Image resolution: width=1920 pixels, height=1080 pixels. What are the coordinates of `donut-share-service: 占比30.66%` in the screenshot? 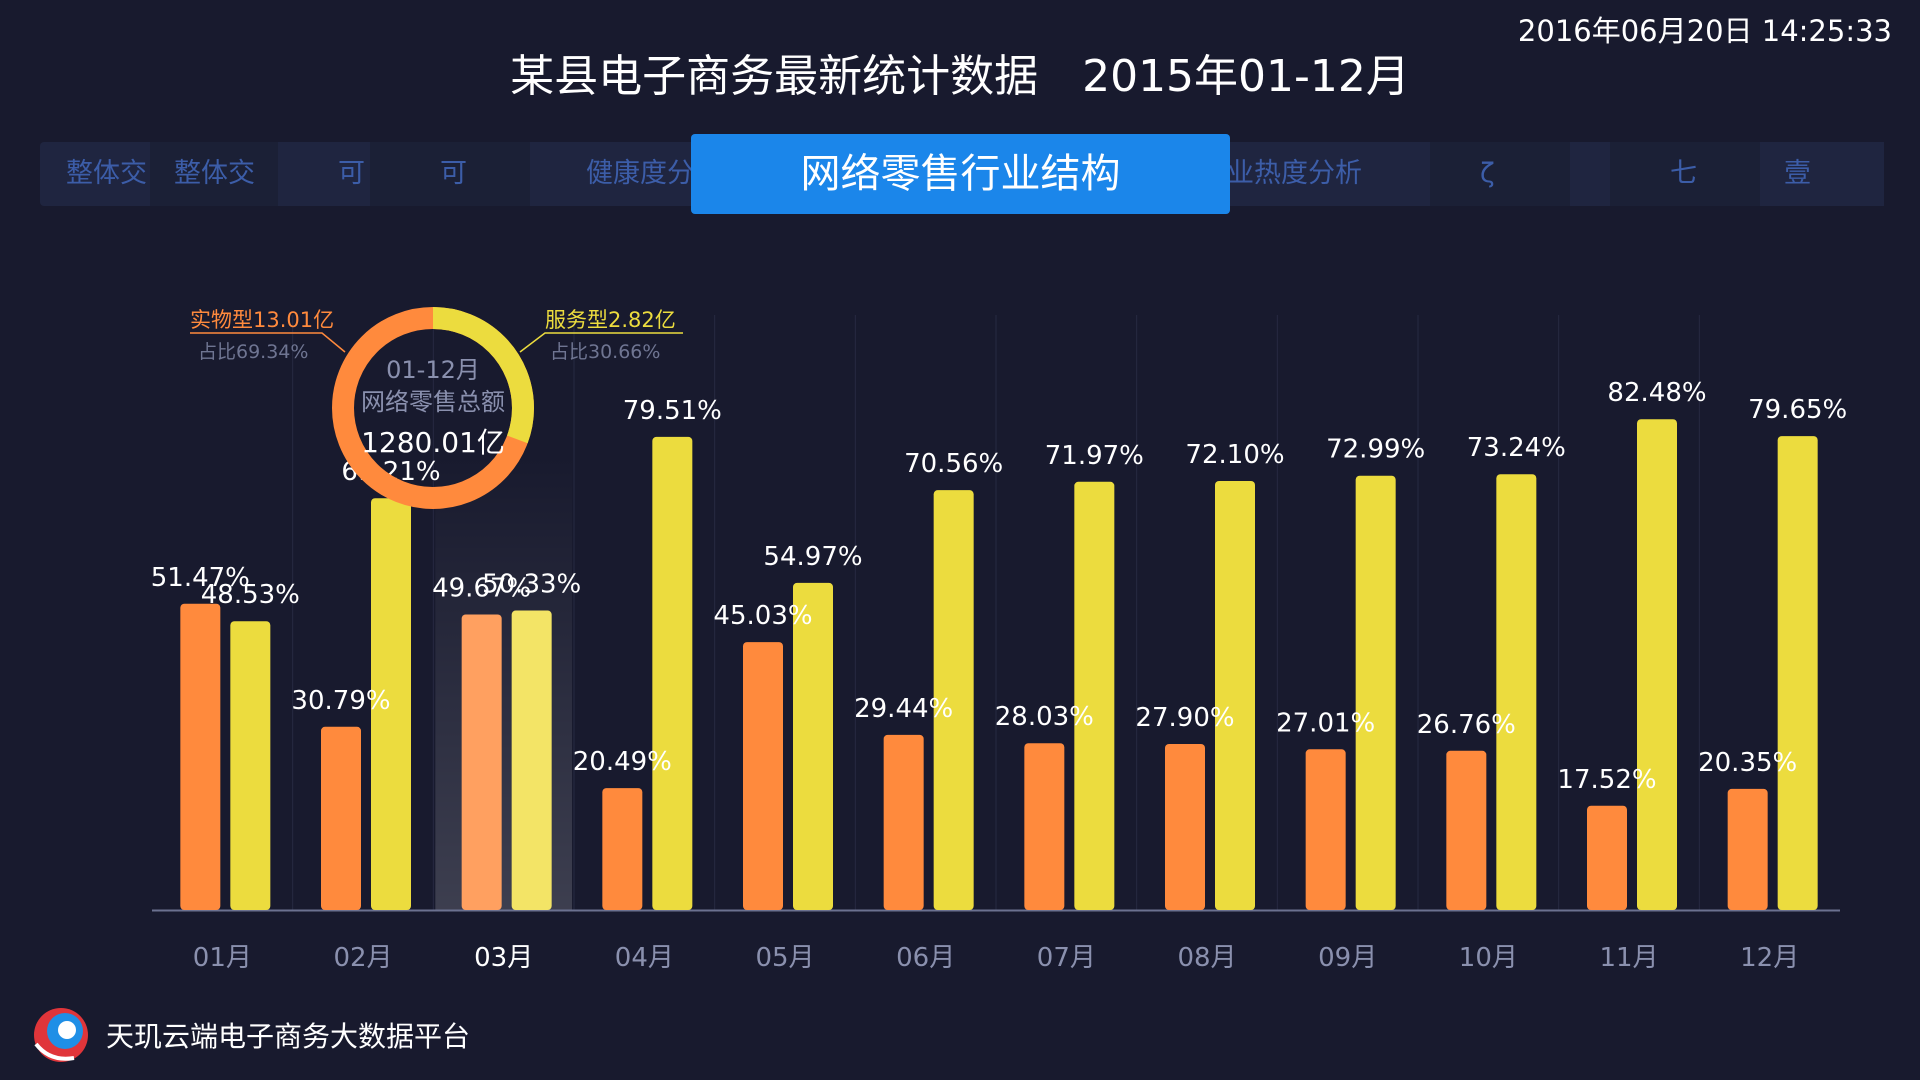 It's located at (605, 352).